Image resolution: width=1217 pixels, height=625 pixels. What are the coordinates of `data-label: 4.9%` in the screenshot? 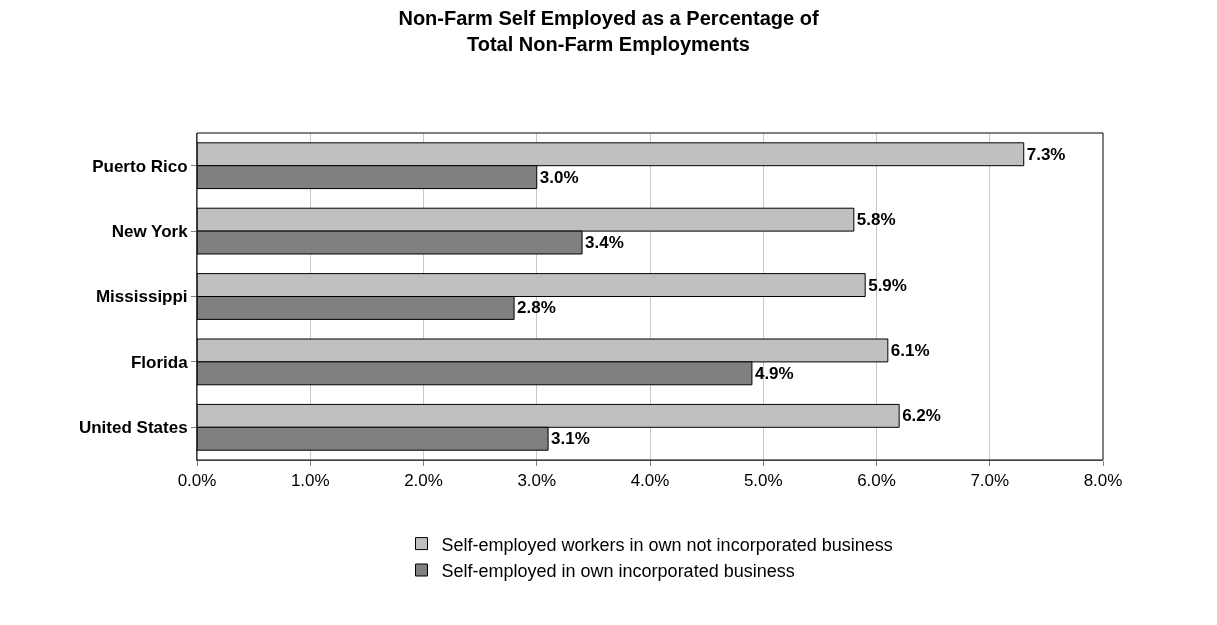 It's located at (774, 373).